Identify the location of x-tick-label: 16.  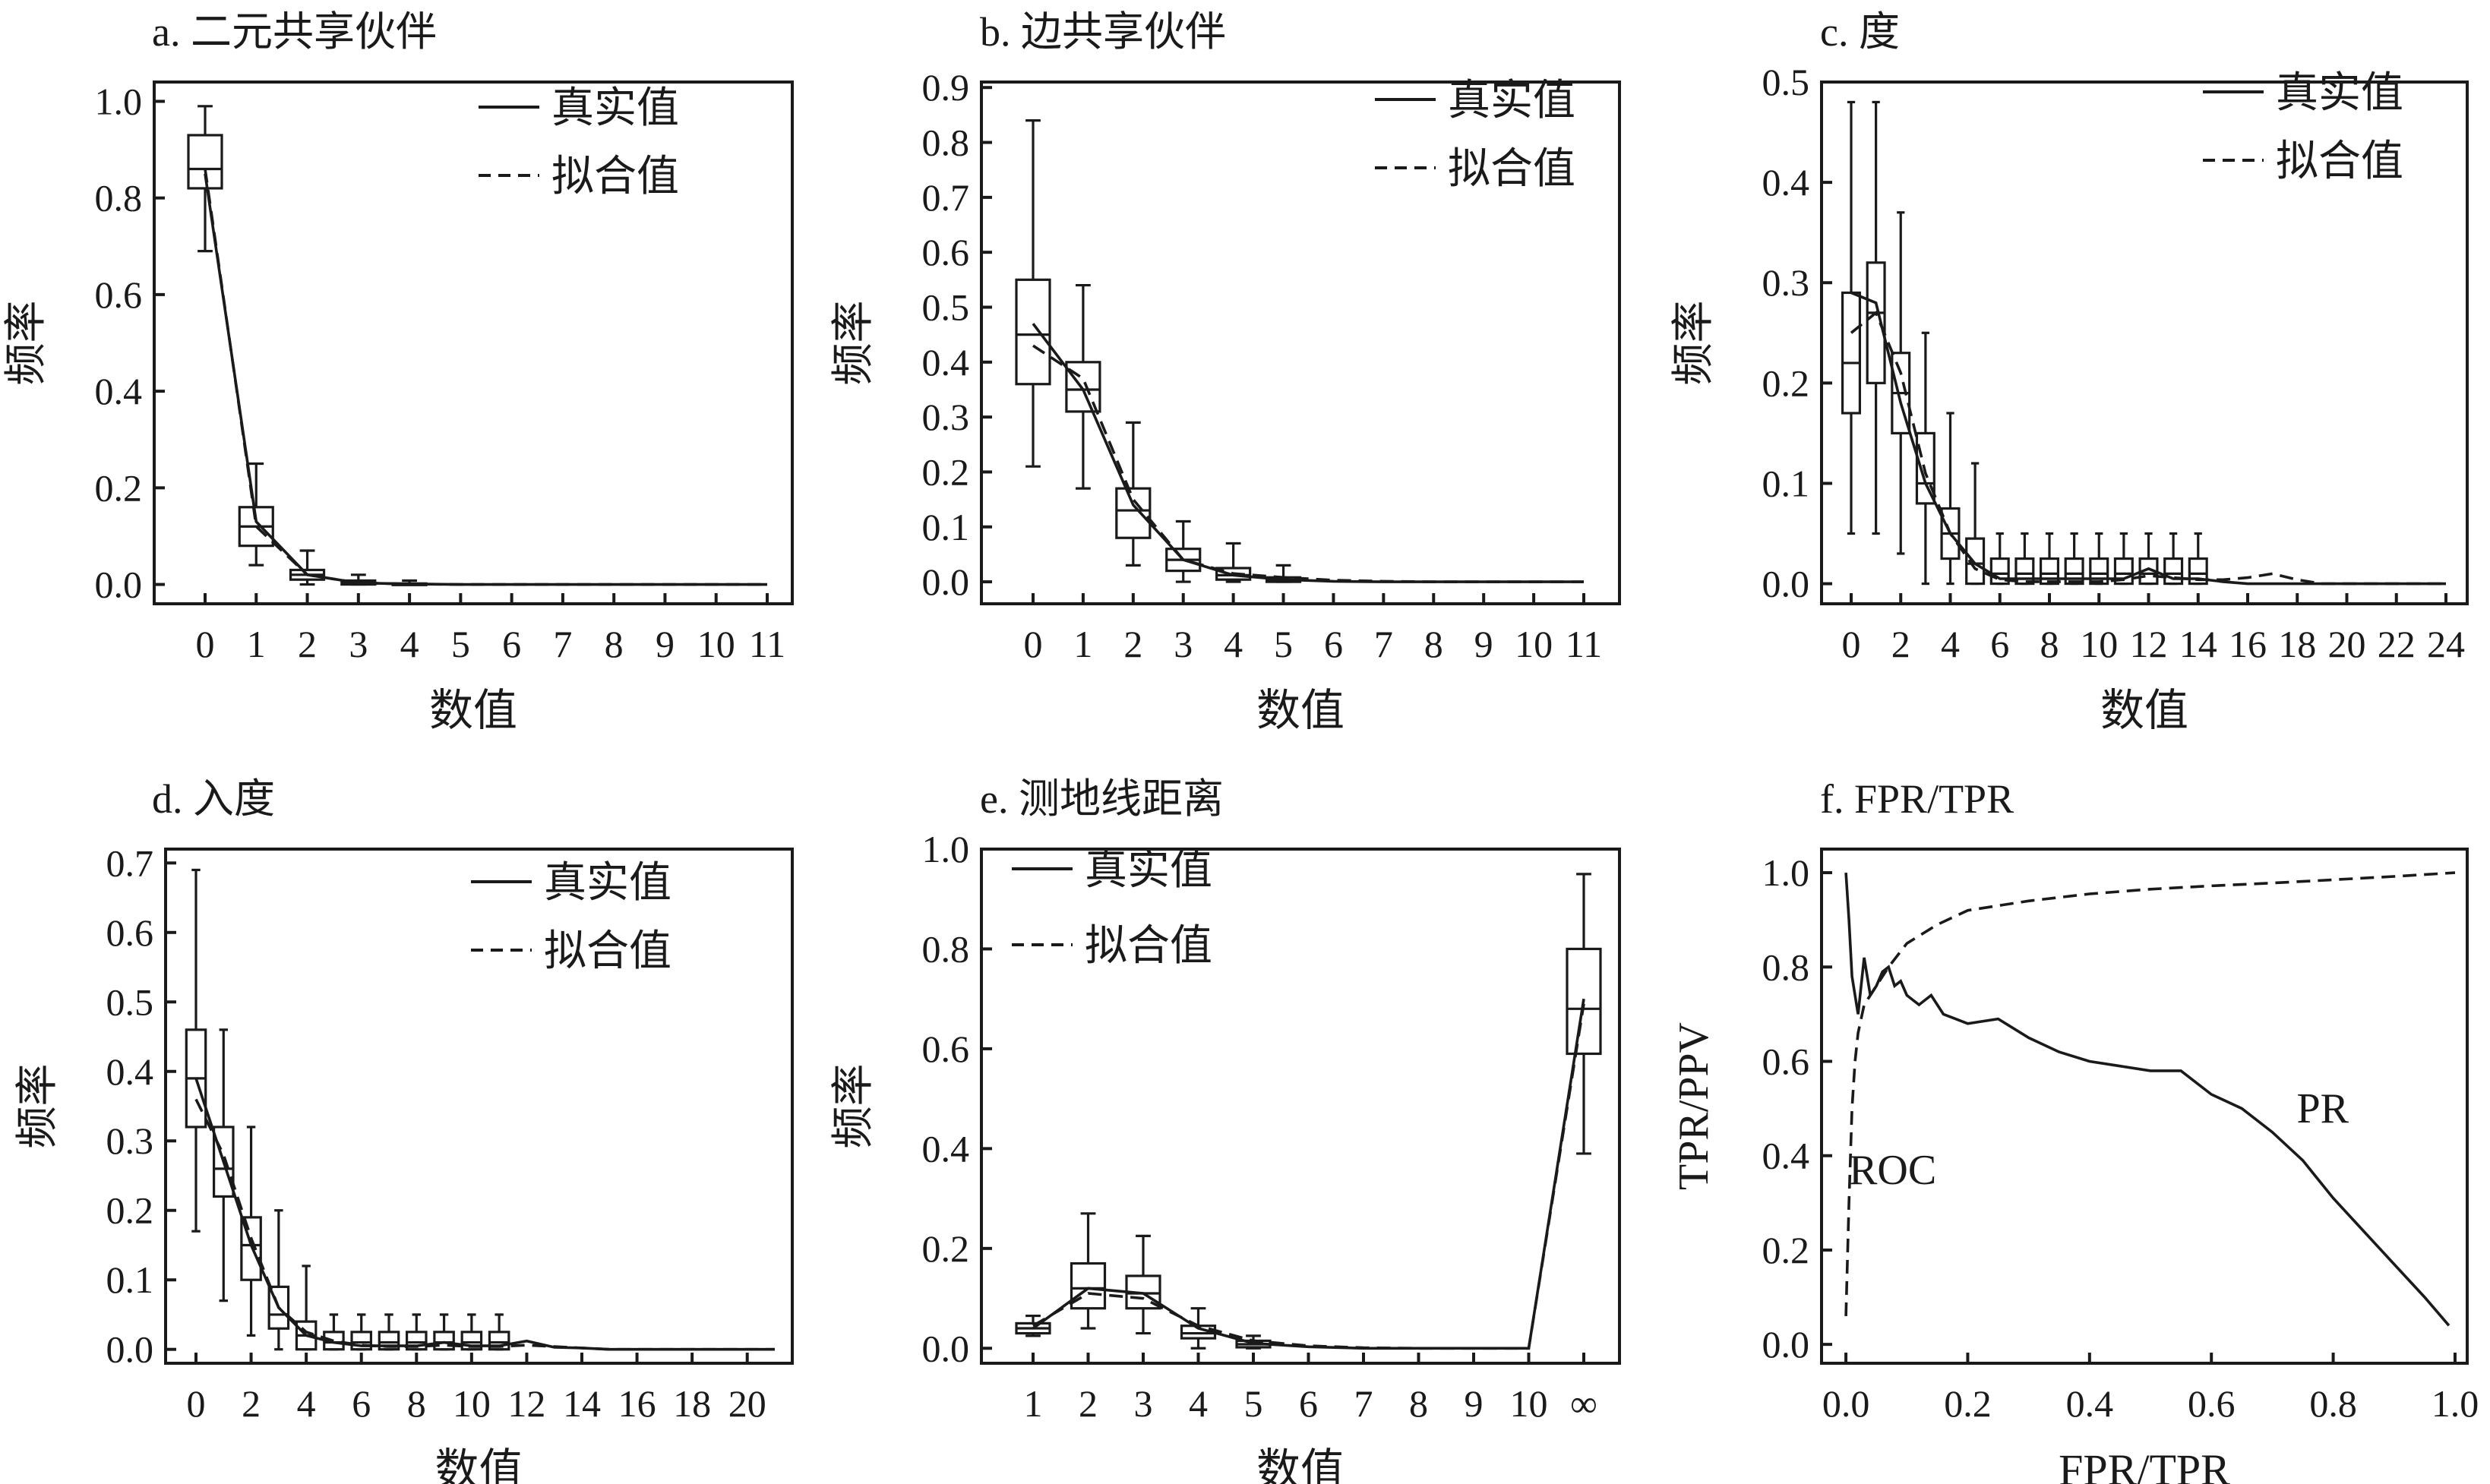
(2248, 644).